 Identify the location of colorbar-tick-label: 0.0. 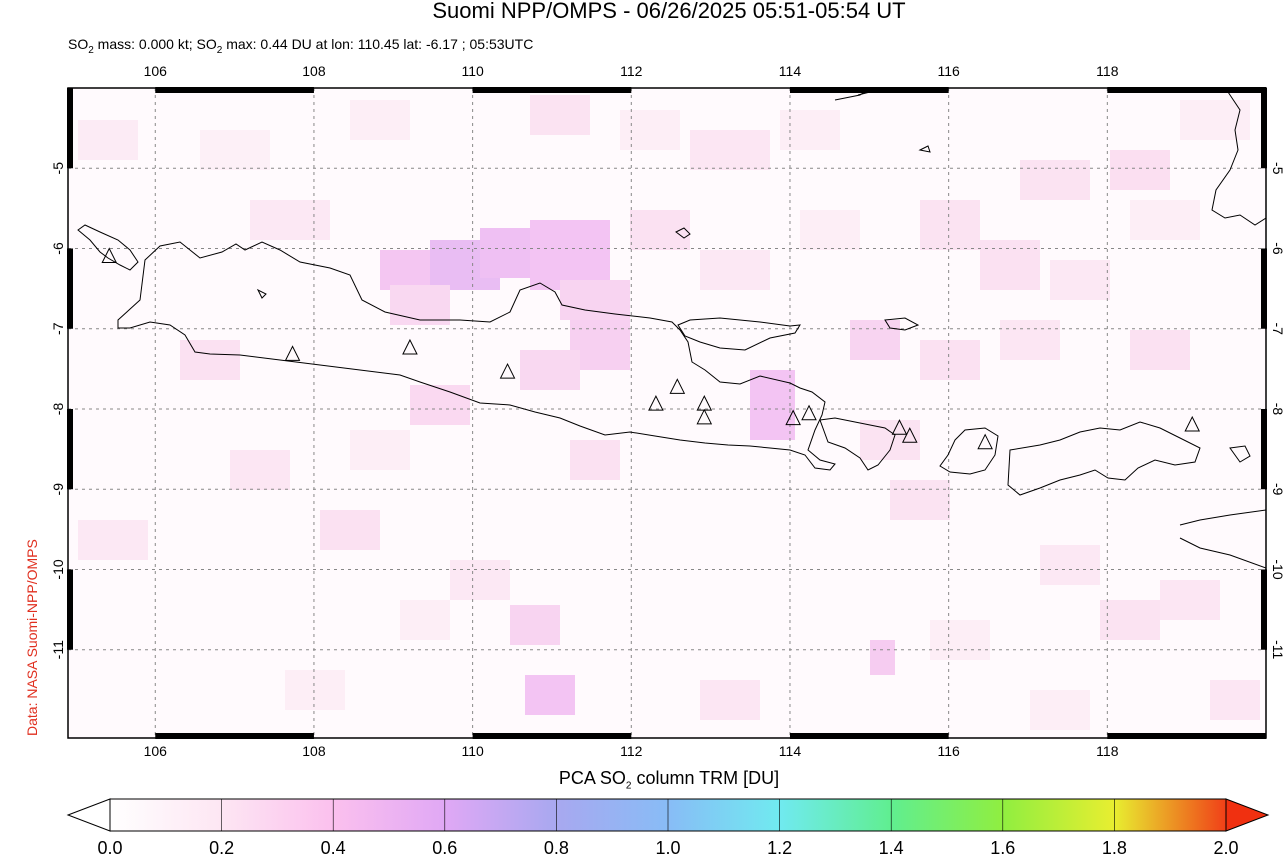
(109, 846).